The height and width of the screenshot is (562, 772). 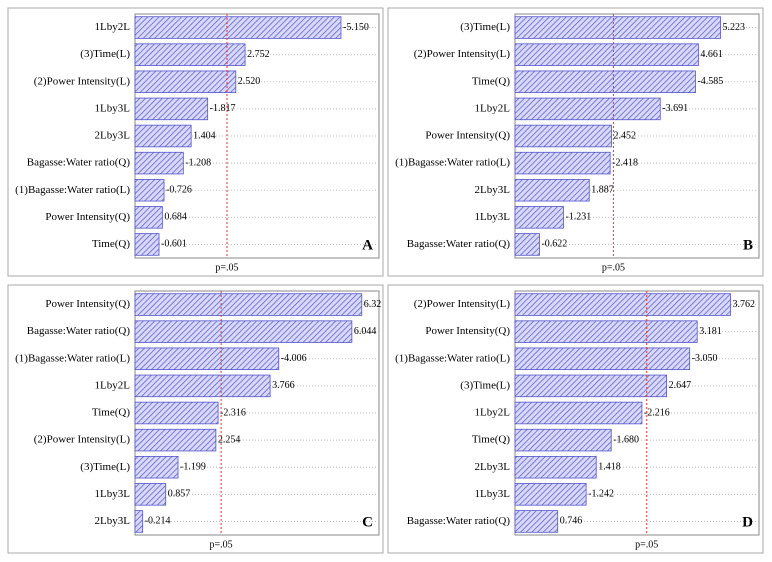 What do you see at coordinates (175, 217) in the screenshot?
I see `value-label: 0.684` at bounding box center [175, 217].